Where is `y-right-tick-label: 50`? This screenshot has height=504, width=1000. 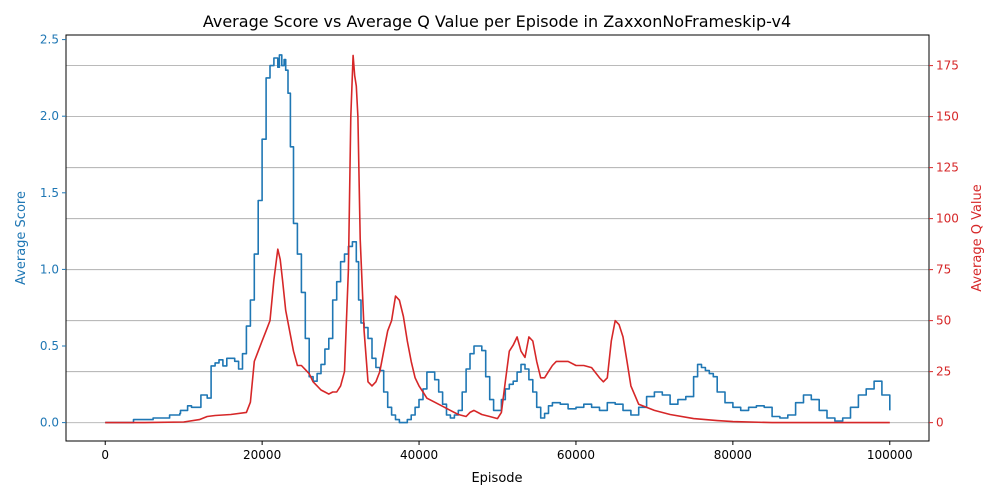 y-right-tick-label: 50 is located at coordinates (943, 321).